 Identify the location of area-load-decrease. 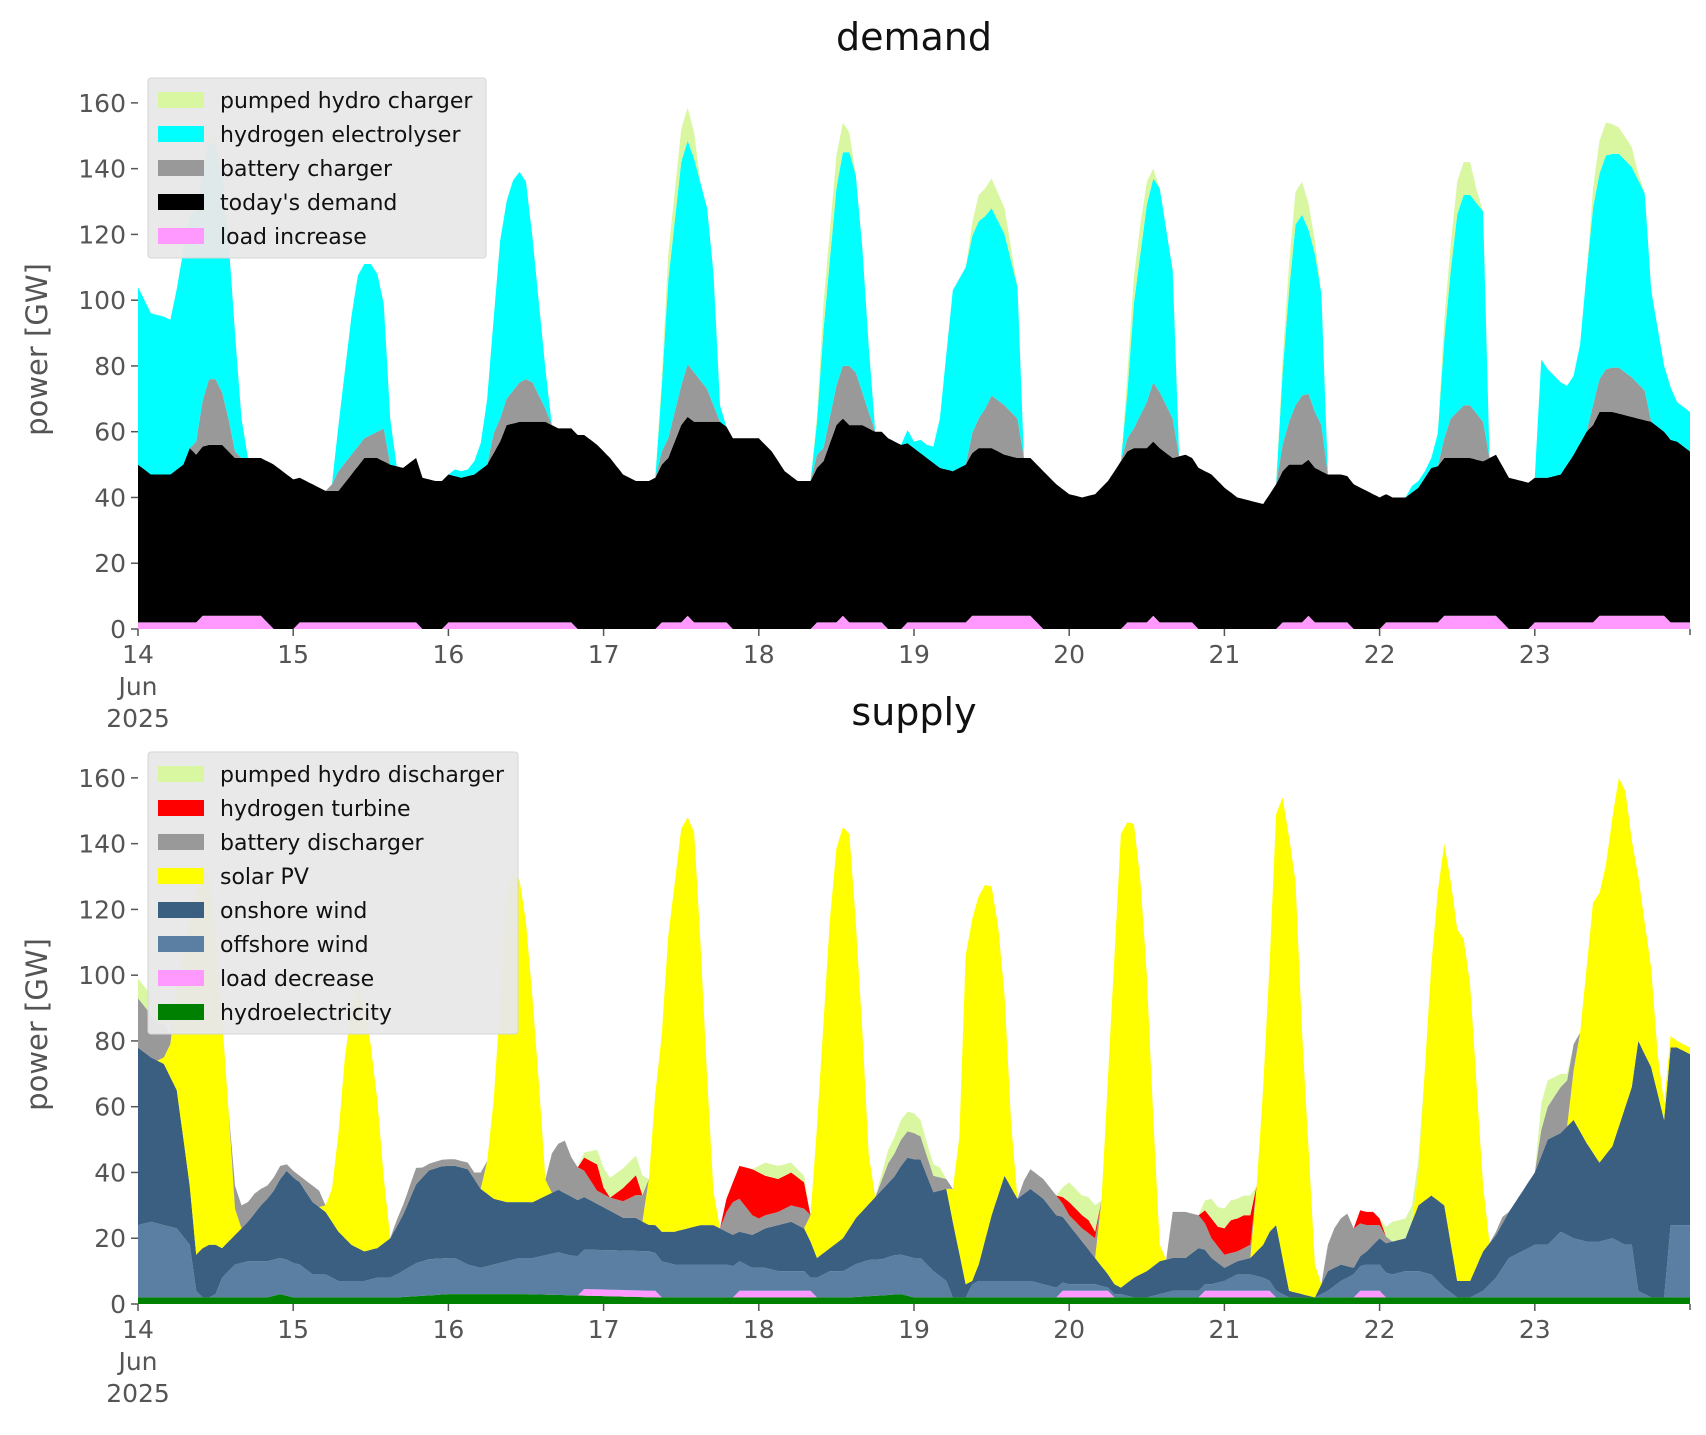
(914, 1293).